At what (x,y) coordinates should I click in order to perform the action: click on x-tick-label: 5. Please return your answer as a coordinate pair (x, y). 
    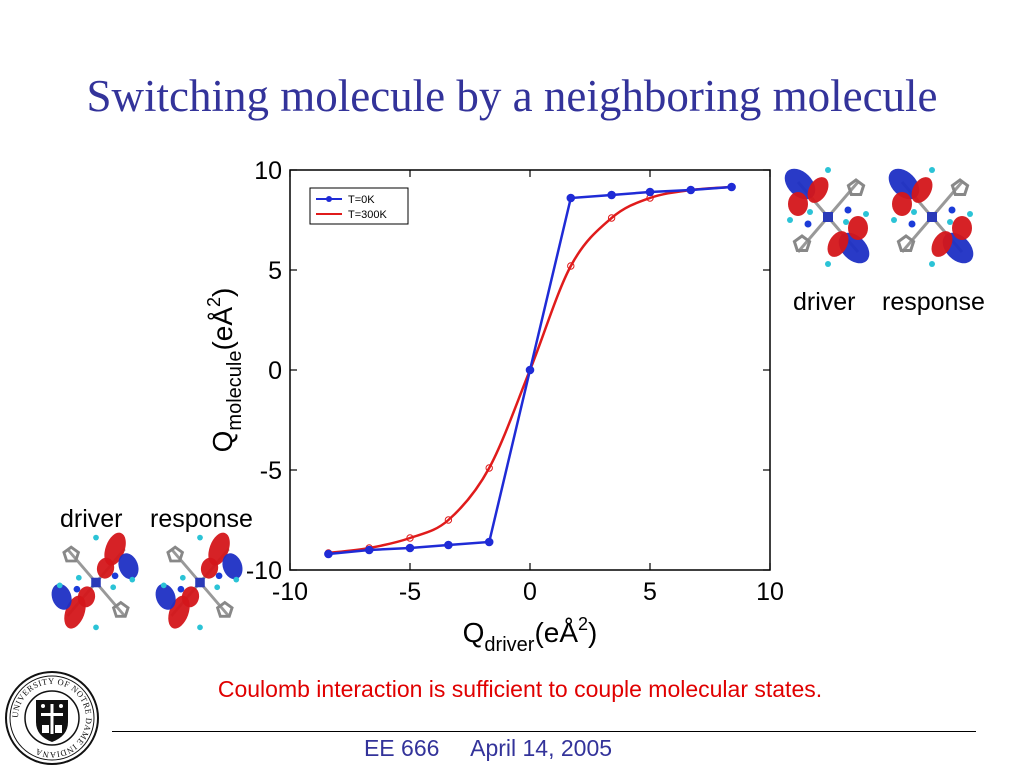
    Looking at the image, I should click on (650, 592).